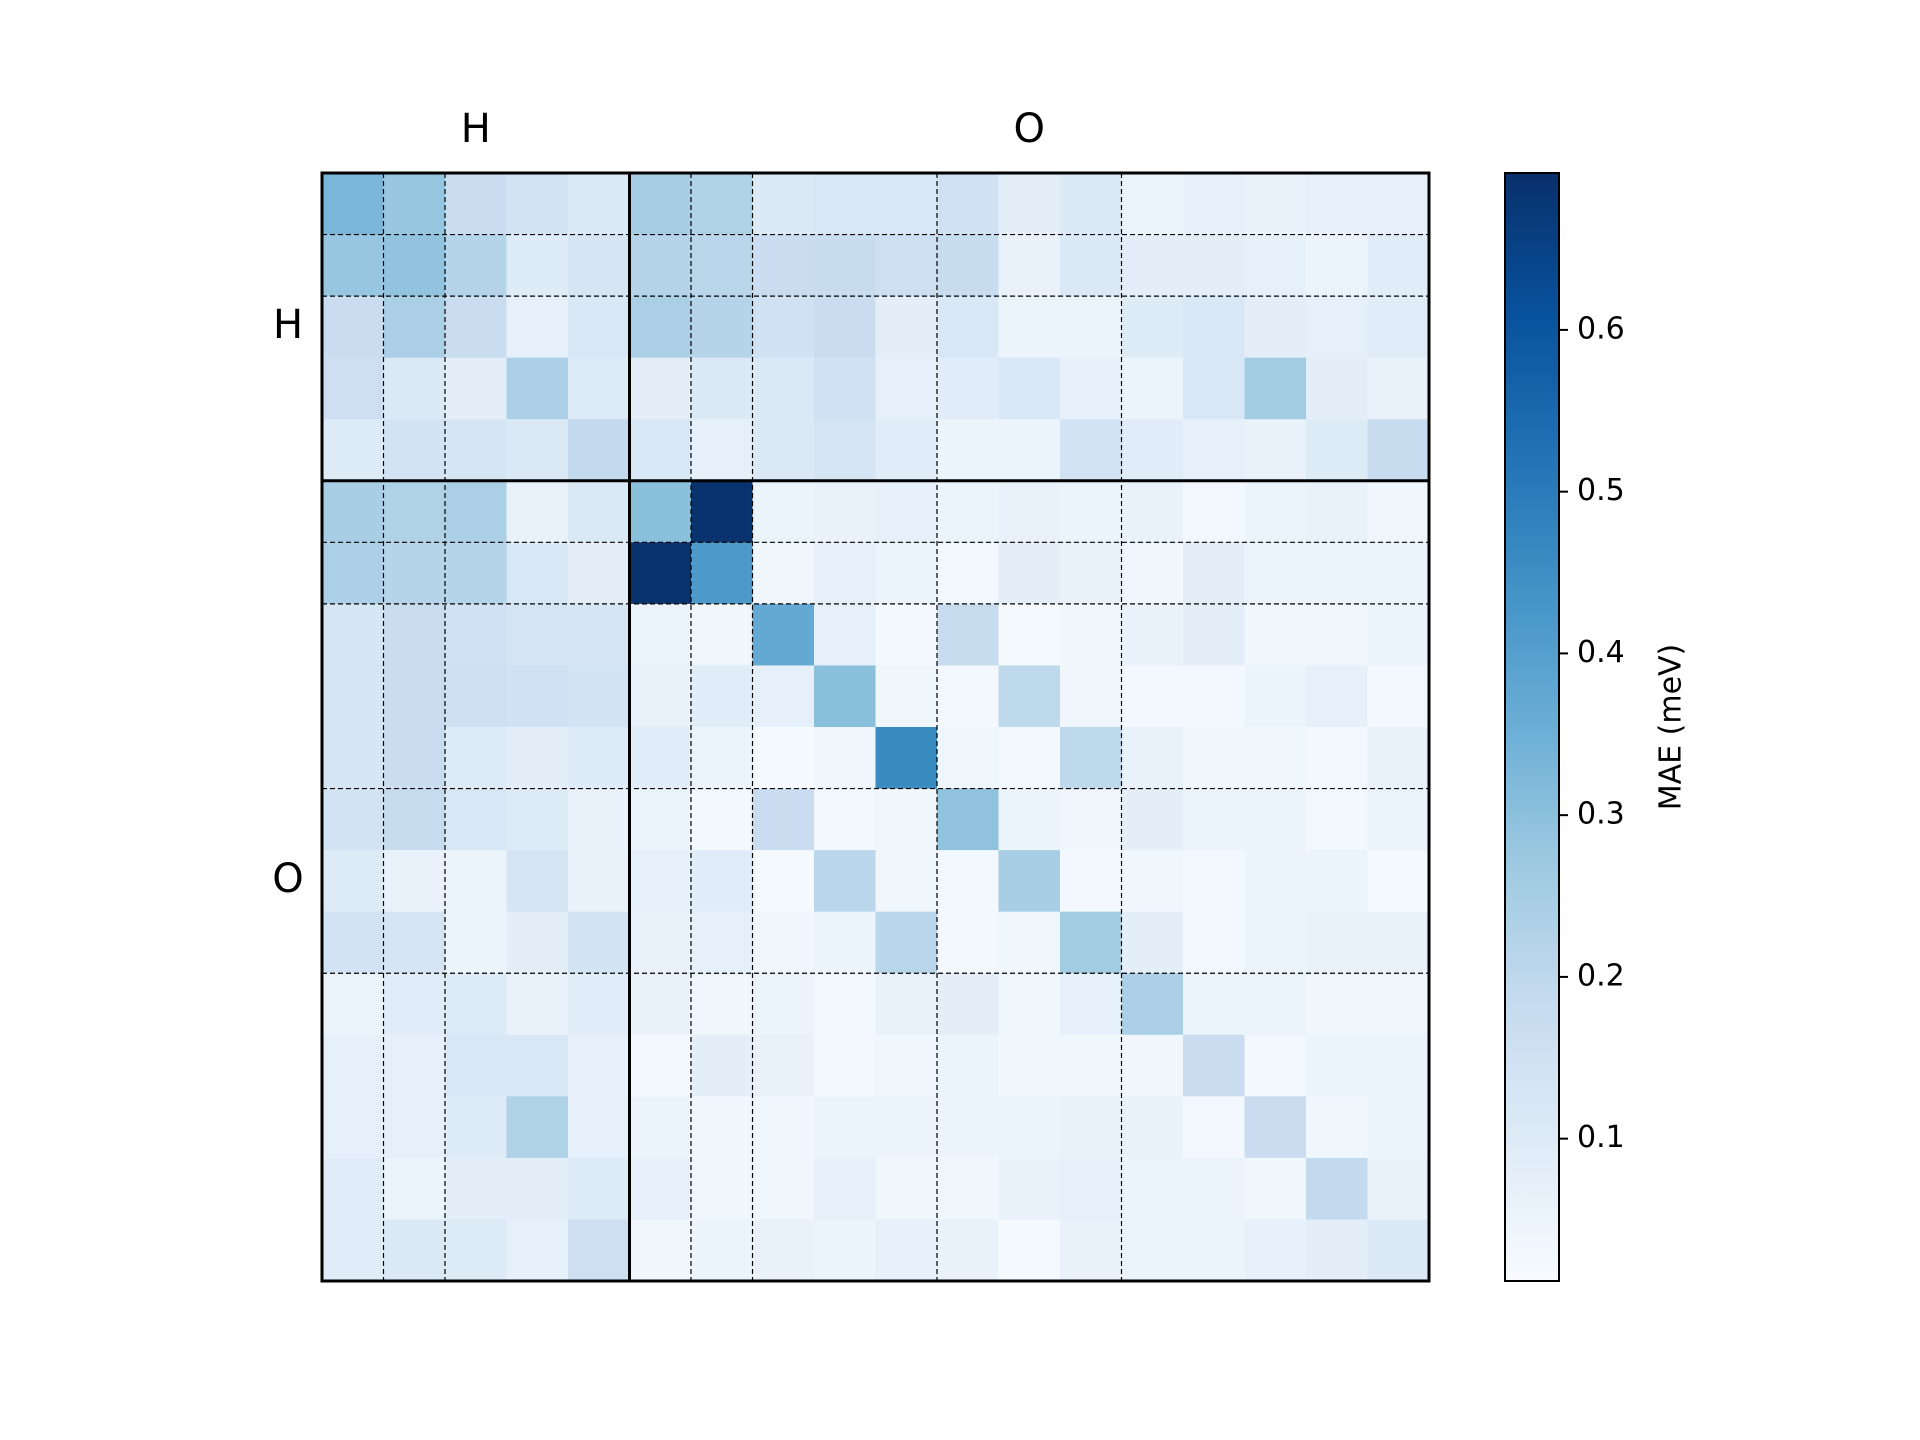 Image resolution: width=1920 pixels, height=1440 pixels. What do you see at coordinates (1601, 814) in the screenshot?
I see `colorbar-tick-label: 0.3` at bounding box center [1601, 814].